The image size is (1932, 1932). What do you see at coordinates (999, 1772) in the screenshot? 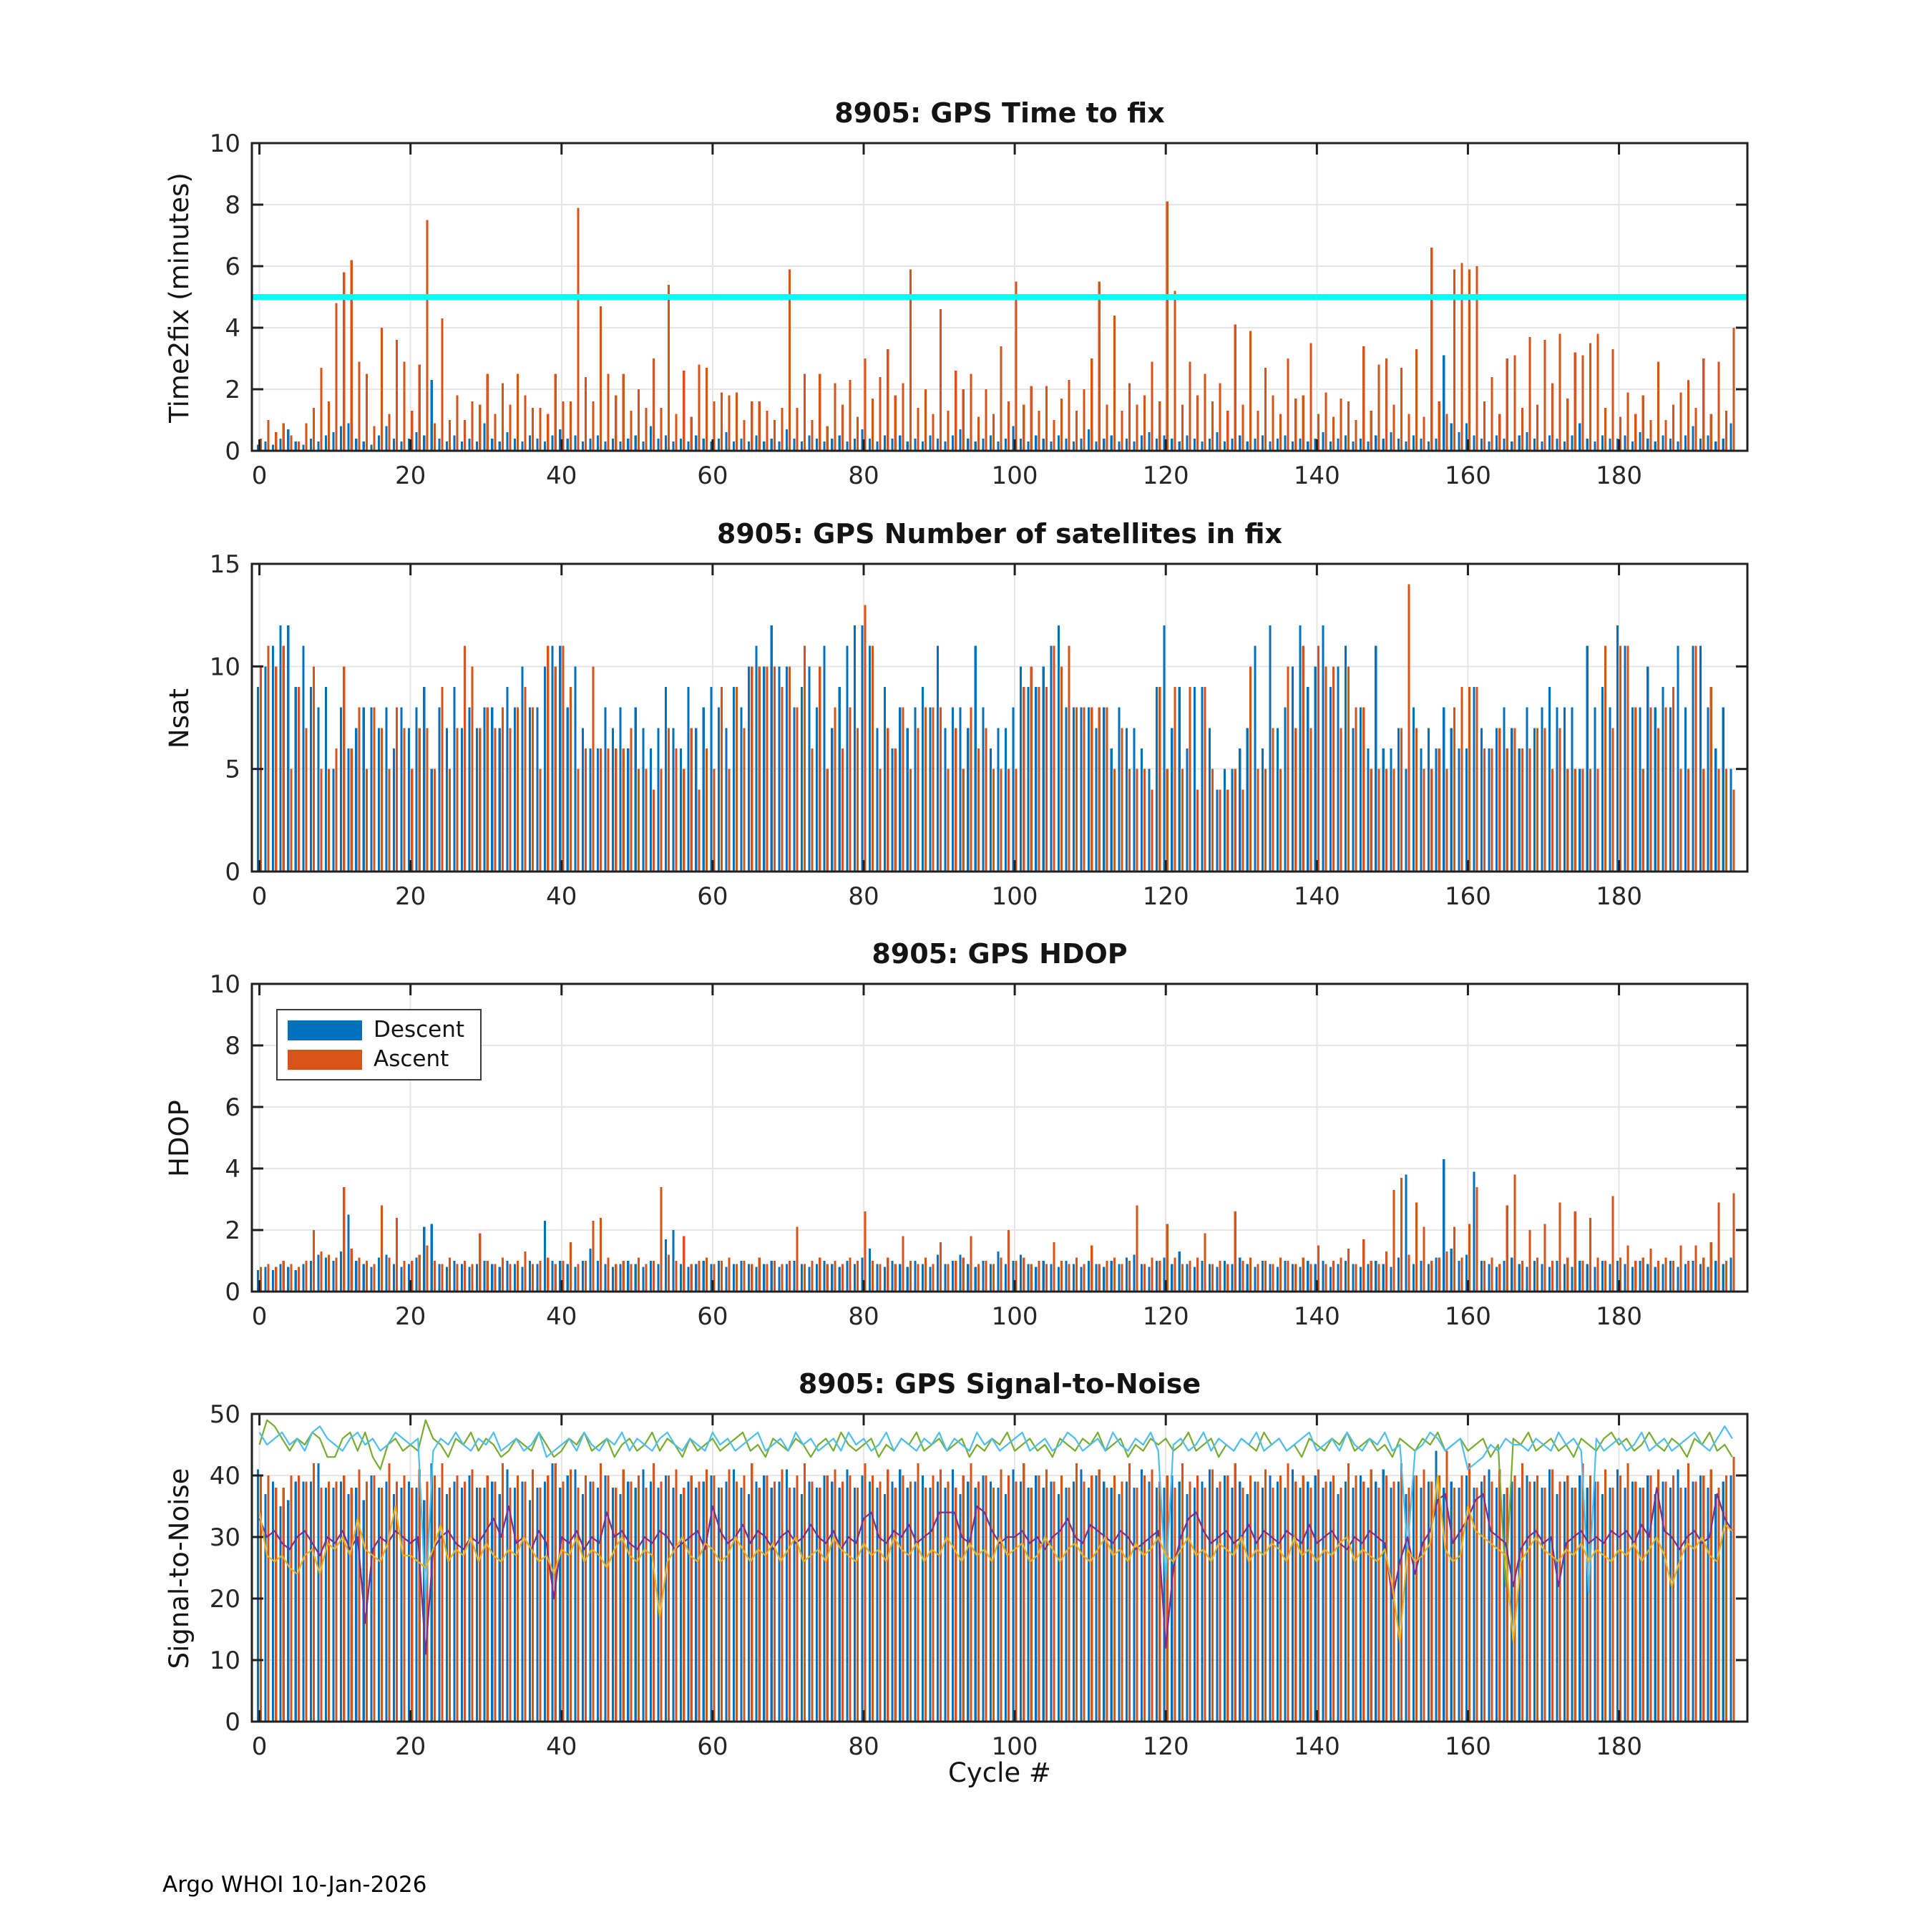
I see `x-axis-label-cycle: Cycle #` at bounding box center [999, 1772].